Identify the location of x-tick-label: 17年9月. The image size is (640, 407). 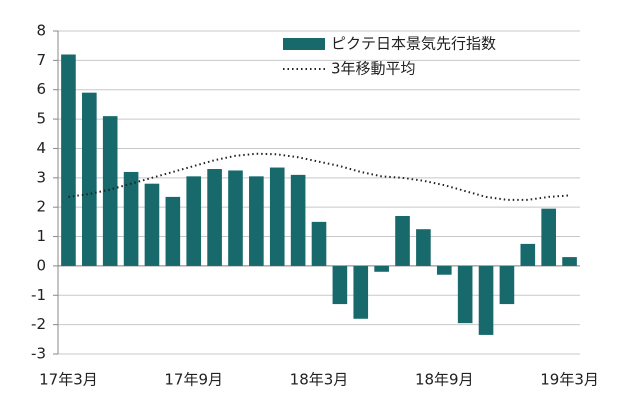
(193, 380).